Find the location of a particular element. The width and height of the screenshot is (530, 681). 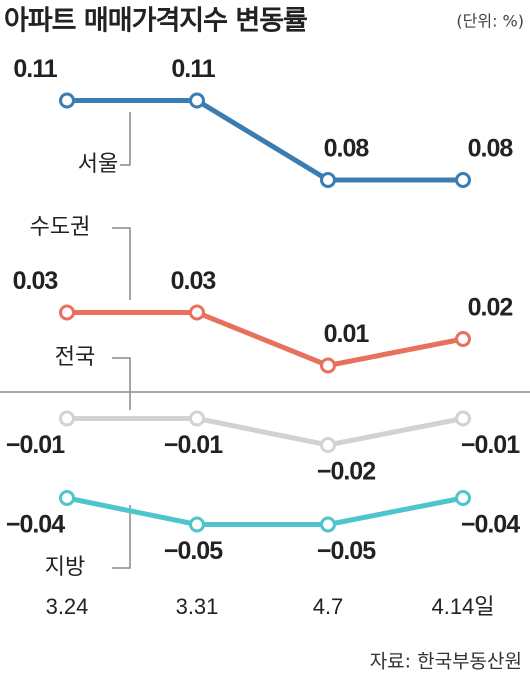

x-tick-label: 4.7 is located at coordinates (328, 606).